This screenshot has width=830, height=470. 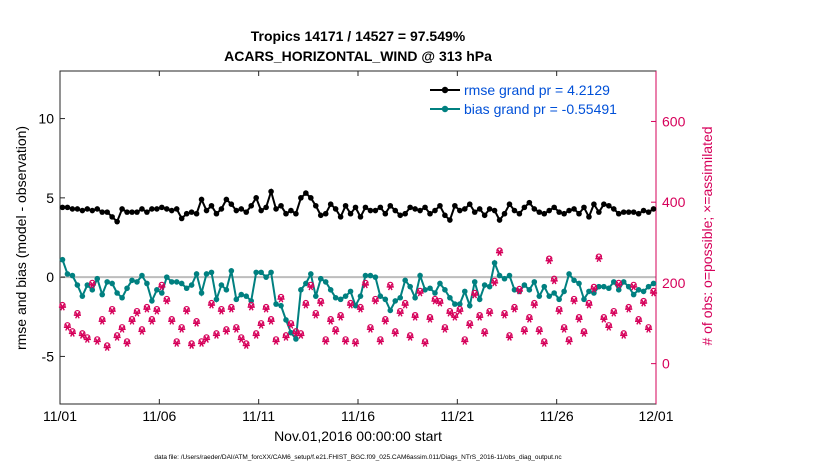 What do you see at coordinates (538, 98) in the screenshot?
I see `legend-box` at bounding box center [538, 98].